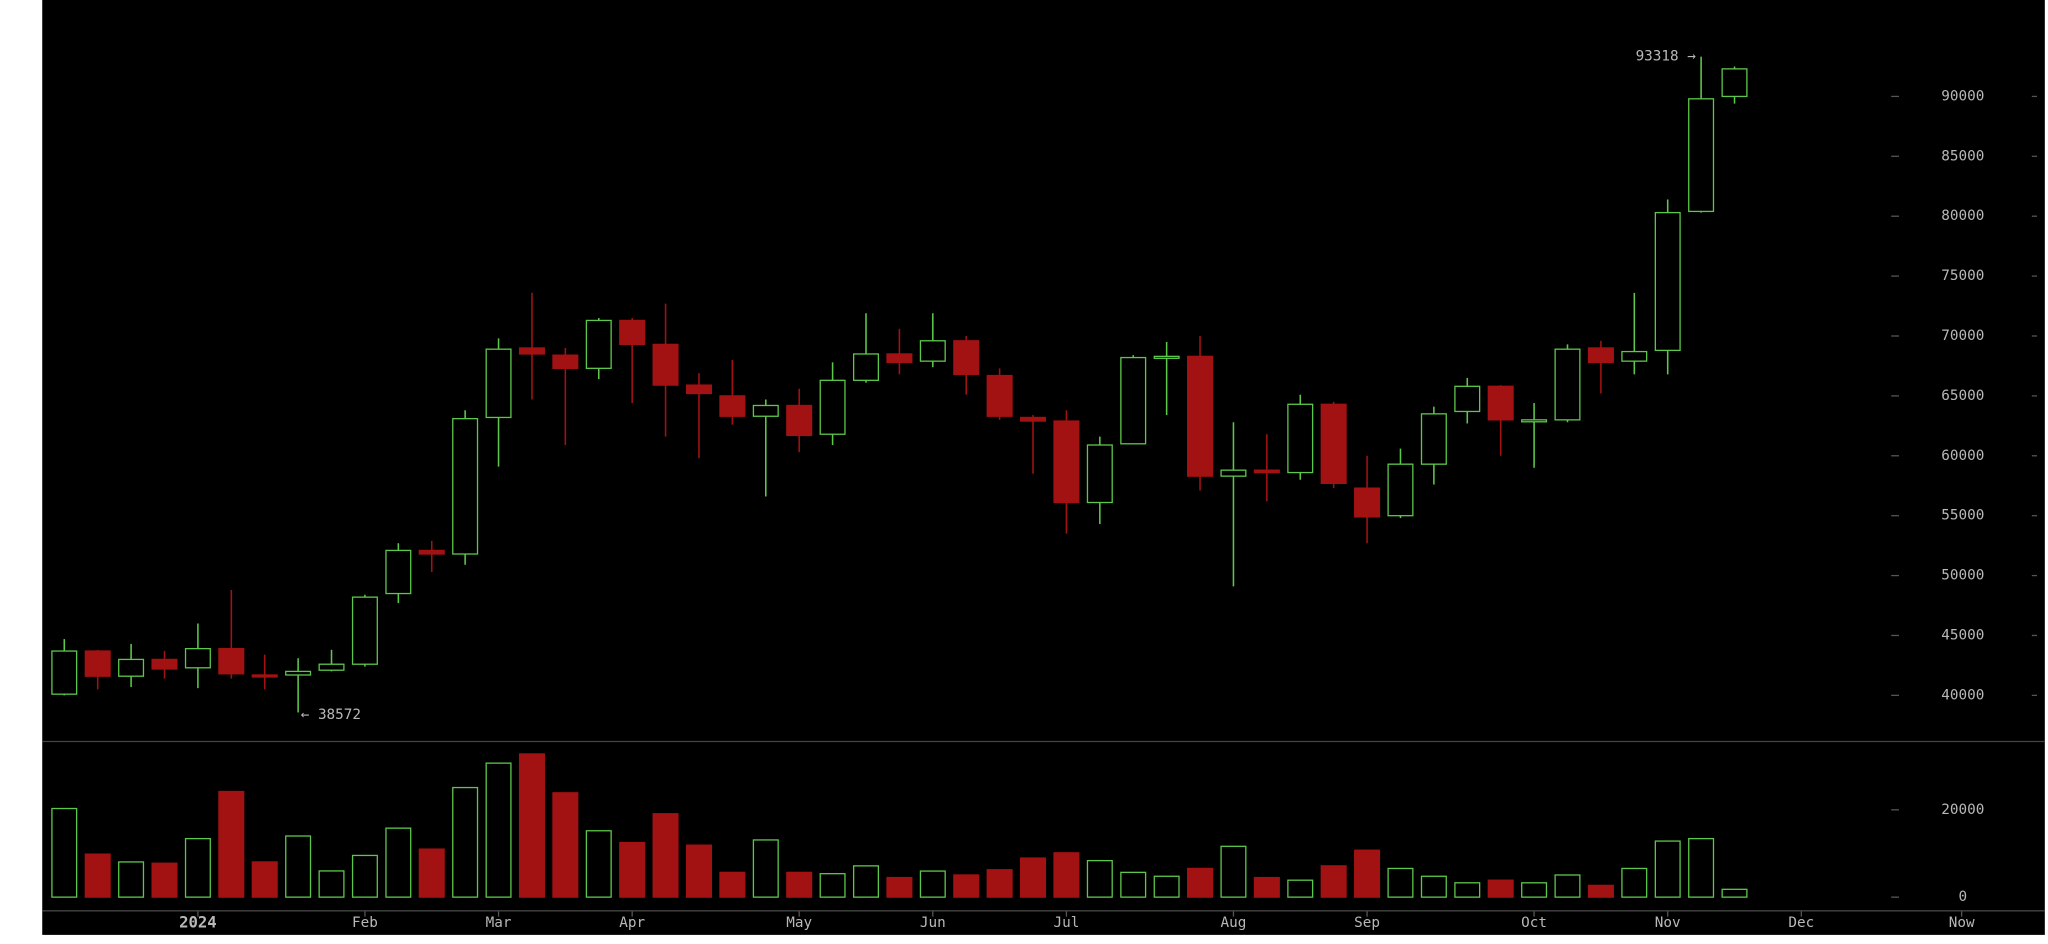 The image size is (2048, 944). I want to click on y-tick-label: 80000, so click(1962, 216).